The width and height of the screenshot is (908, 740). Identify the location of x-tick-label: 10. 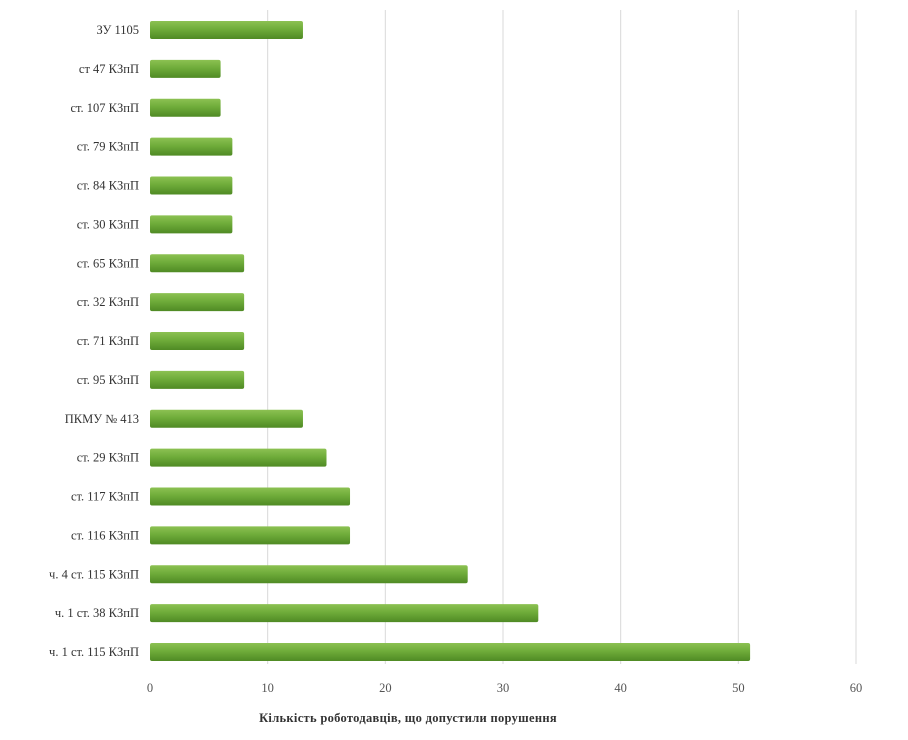
(267, 688).